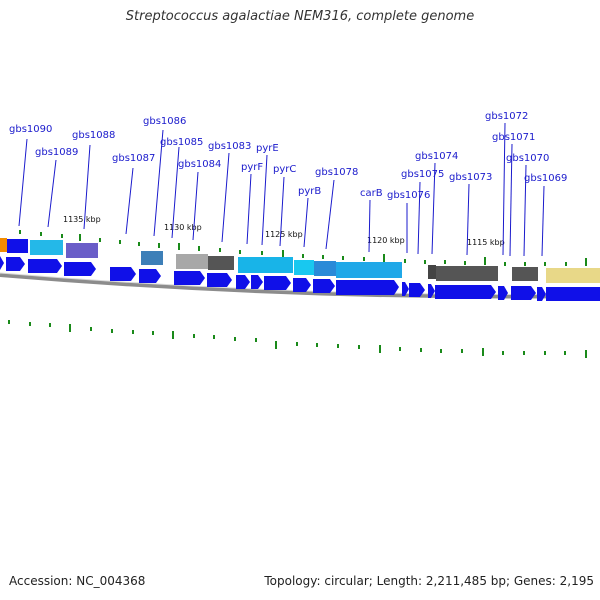 This screenshot has height=600, width=600. Describe the element at coordinates (284, 169) in the screenshot. I see `gene-label: pyrC` at that location.